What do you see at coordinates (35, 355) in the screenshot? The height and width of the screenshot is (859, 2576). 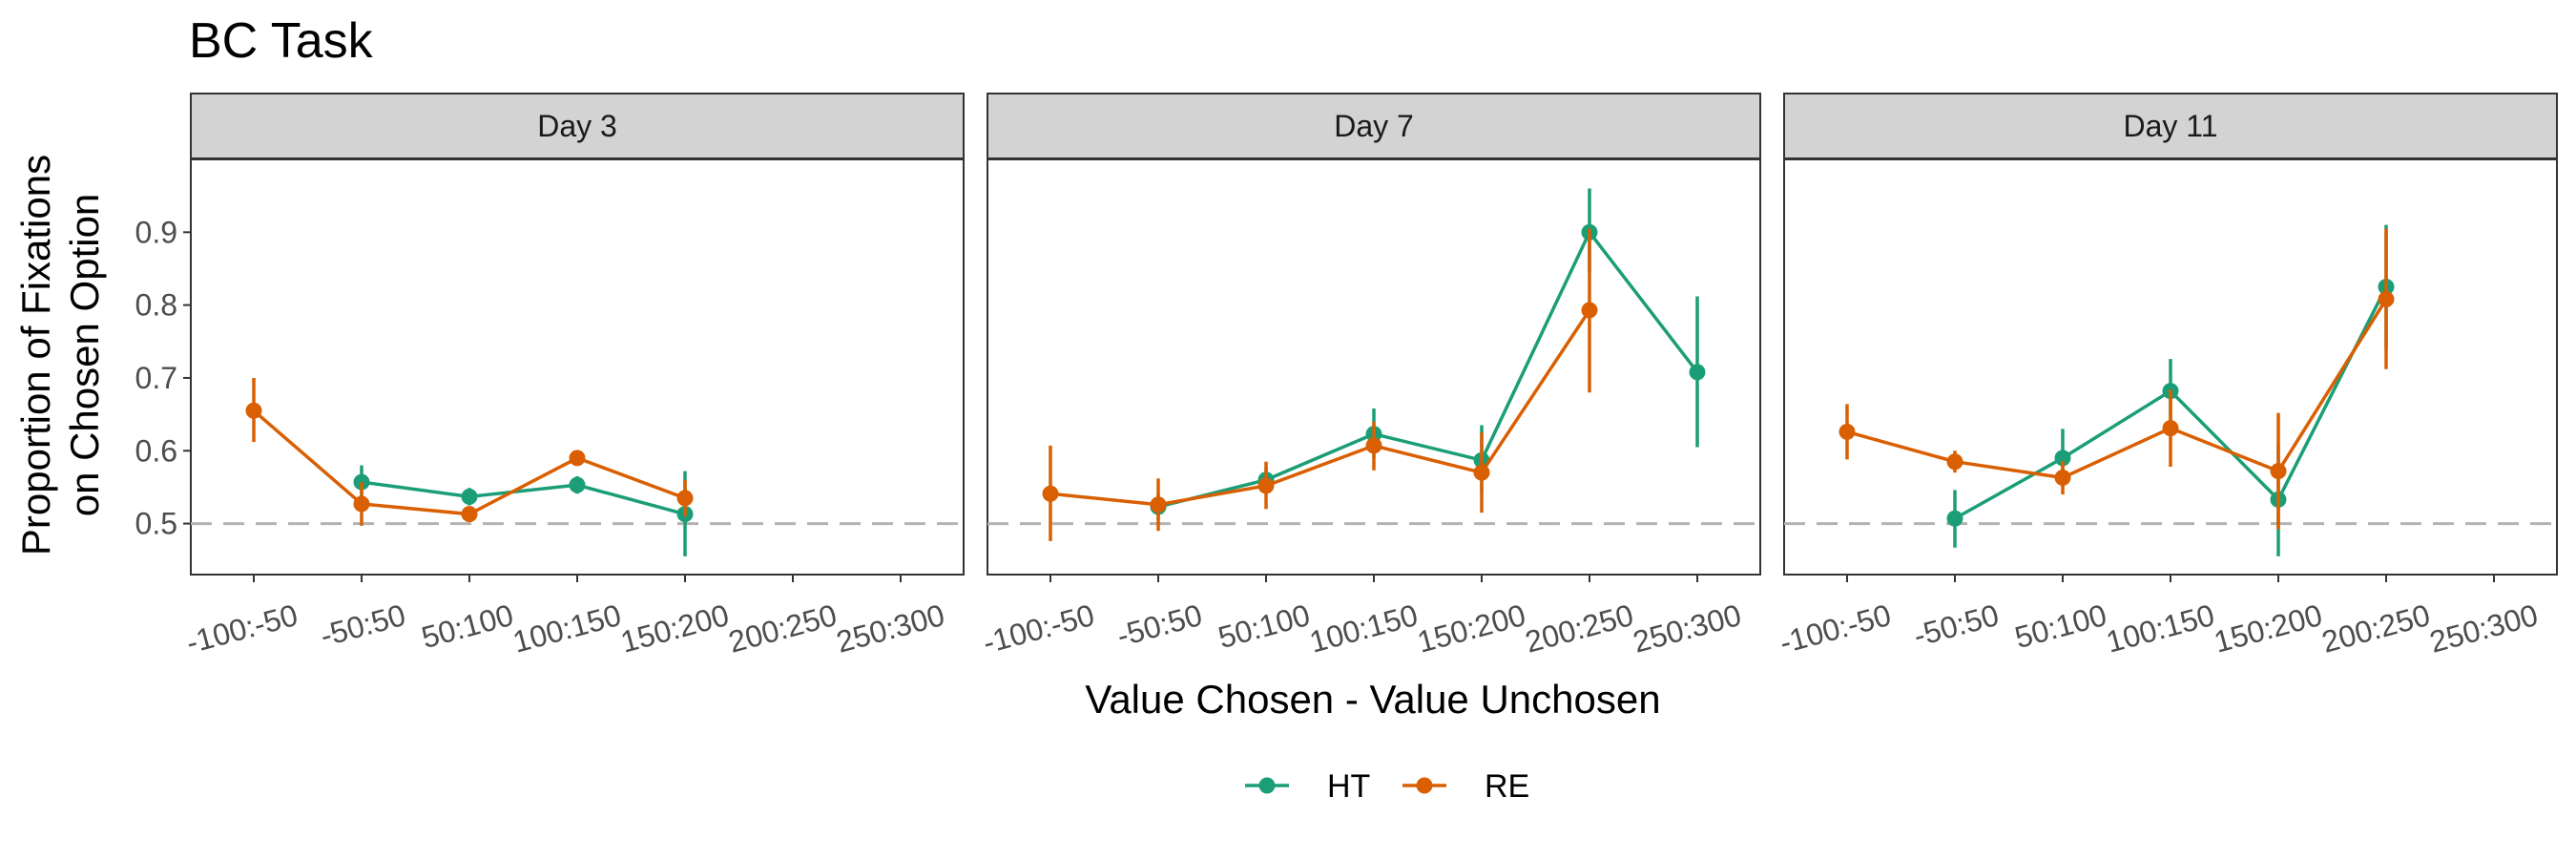 I see `y-axis-title-line-1: Proportion of Fixations` at bounding box center [35, 355].